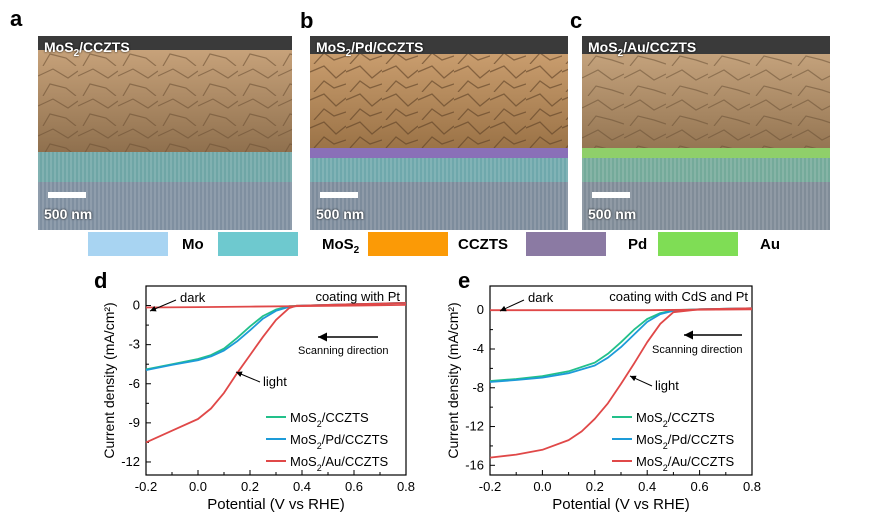 This screenshot has width=882, height=529. Describe the element at coordinates (193, 244) in the screenshot. I see `legend-label-mo: Mo` at that location.